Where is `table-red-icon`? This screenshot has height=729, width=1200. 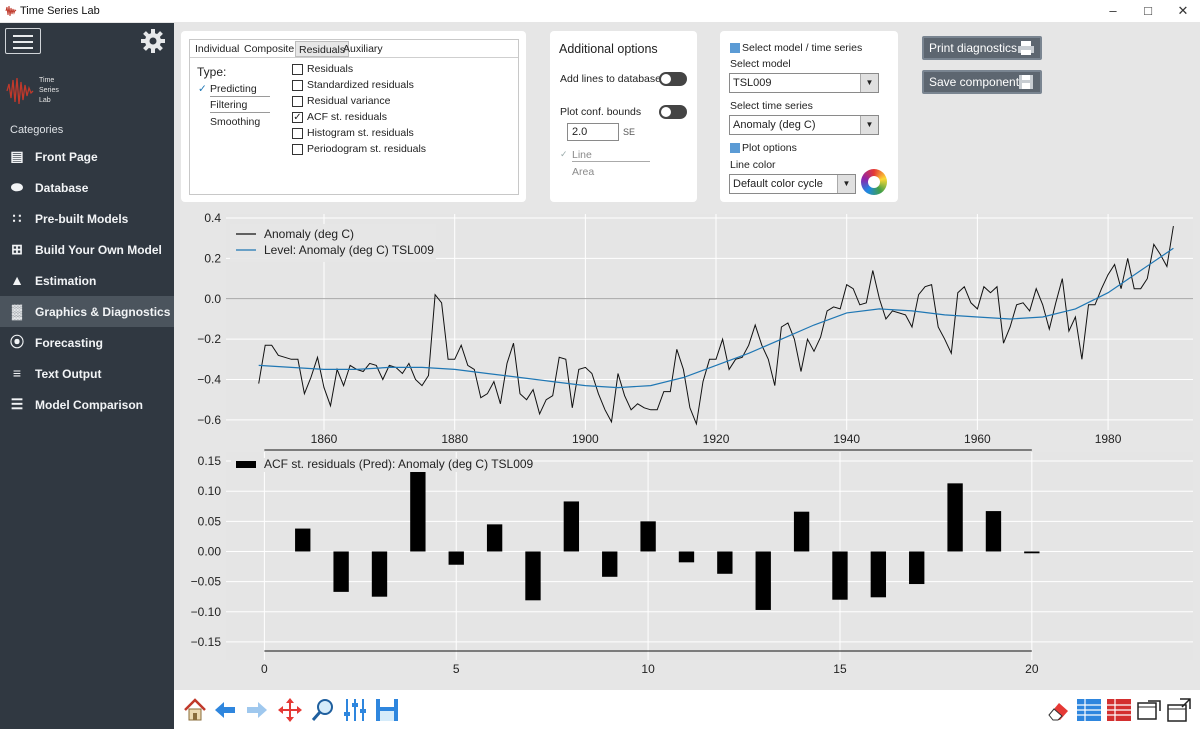 table-red-icon is located at coordinates (1119, 710).